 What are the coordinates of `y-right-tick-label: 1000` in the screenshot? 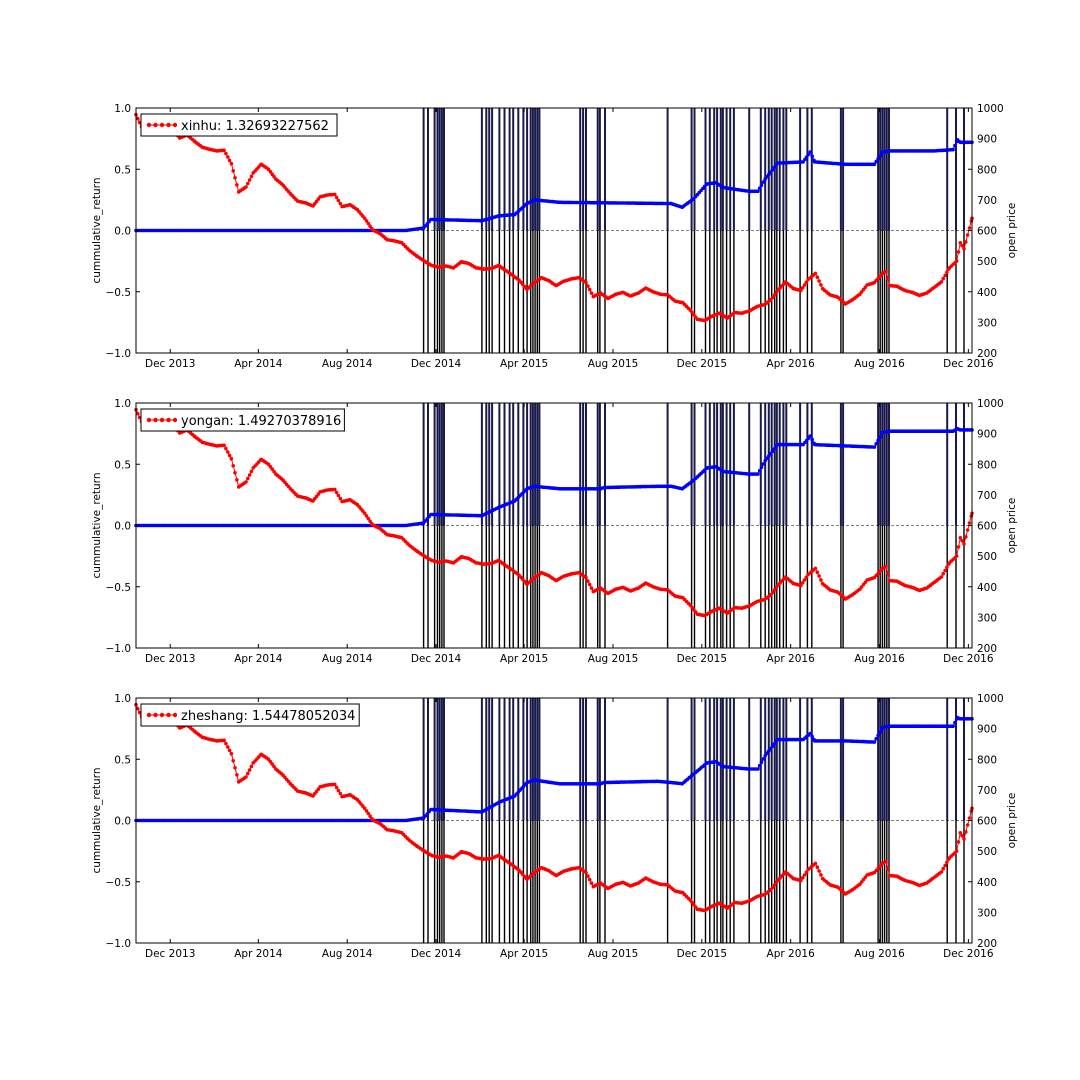 It's located at (990, 404).